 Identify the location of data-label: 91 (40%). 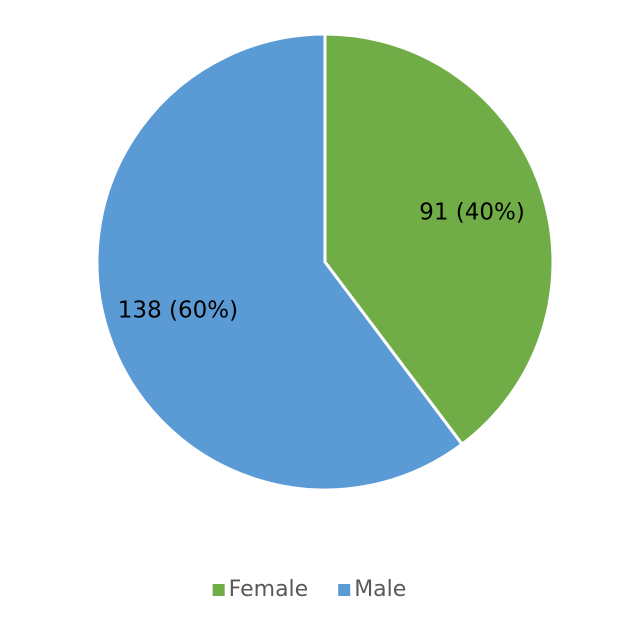
(472, 212).